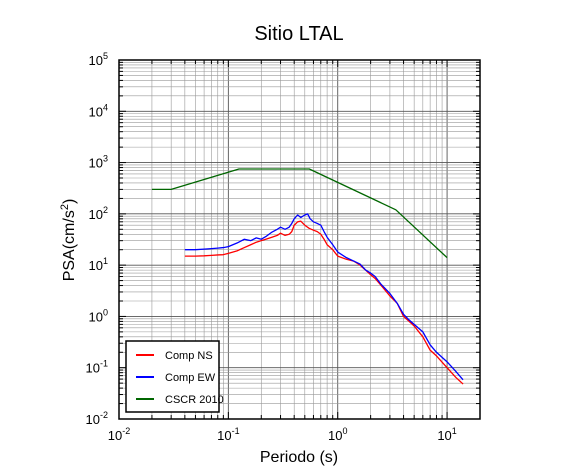 Image resolution: width=586 pixels, height=475 pixels. I want to click on chart-title: Sitio LTAL, so click(298, 34).